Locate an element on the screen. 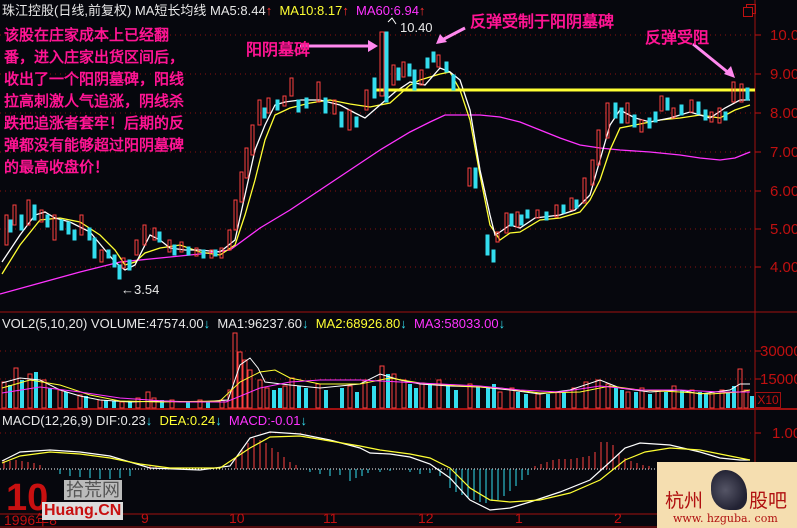 The height and width of the screenshot is (528, 797). volume-ma1: MA1:96237.60 is located at coordinates (259, 323).